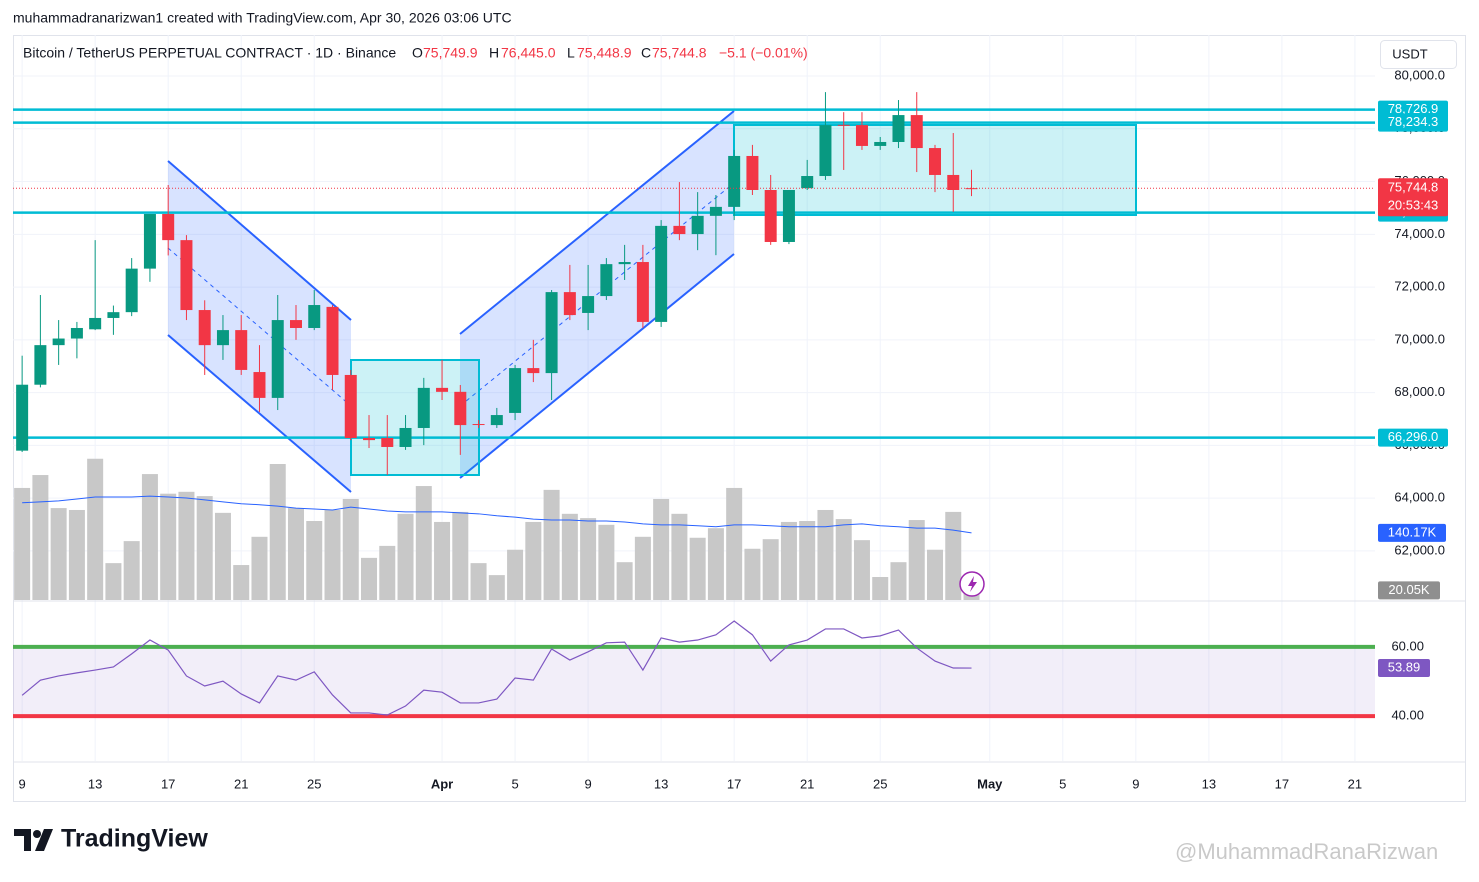  I want to click on x-tick-label: May, so click(990, 783).